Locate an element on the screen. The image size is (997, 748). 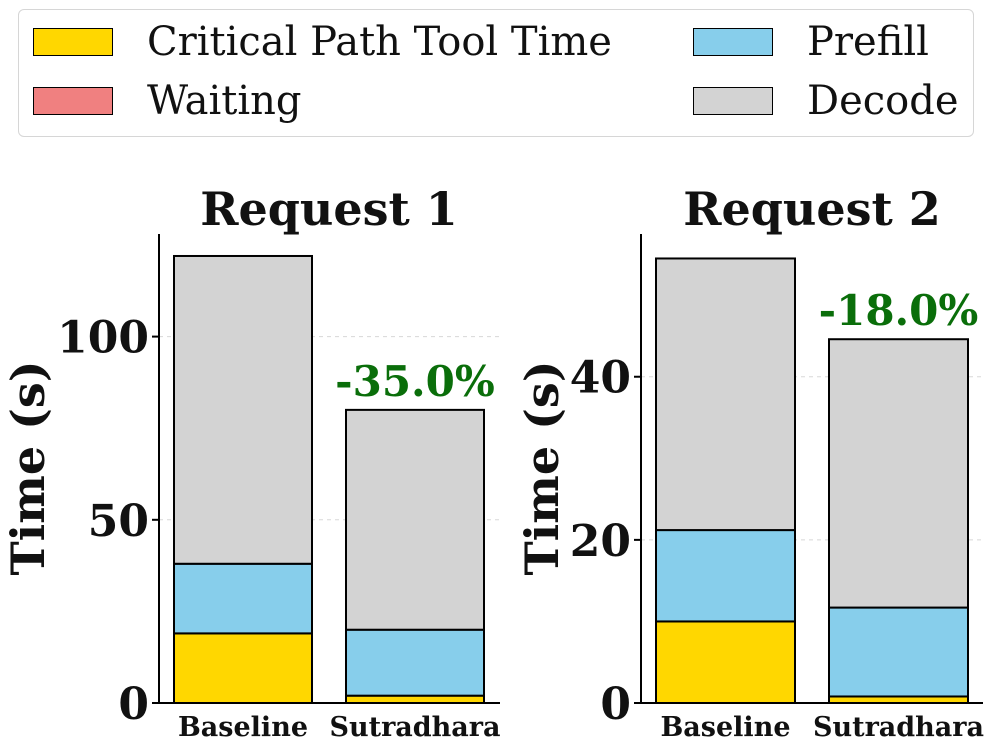
chart2-annotation: -18.0% is located at coordinates (899, 310).